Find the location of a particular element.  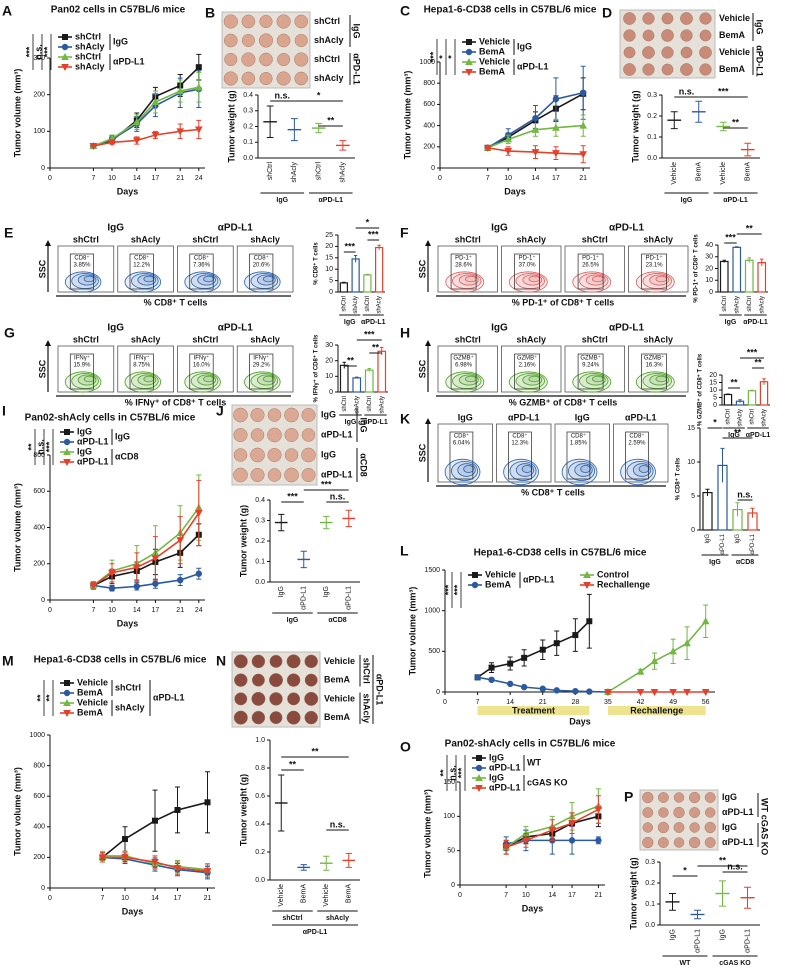

group-label: αPD-L1 is located at coordinates (235, 228).